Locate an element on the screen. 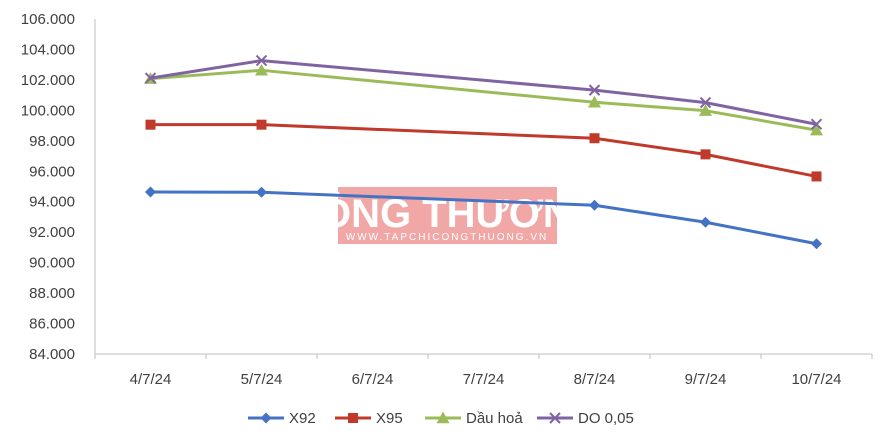 The image size is (896, 447). y-tick-label: 84.000 is located at coordinates (52, 354).